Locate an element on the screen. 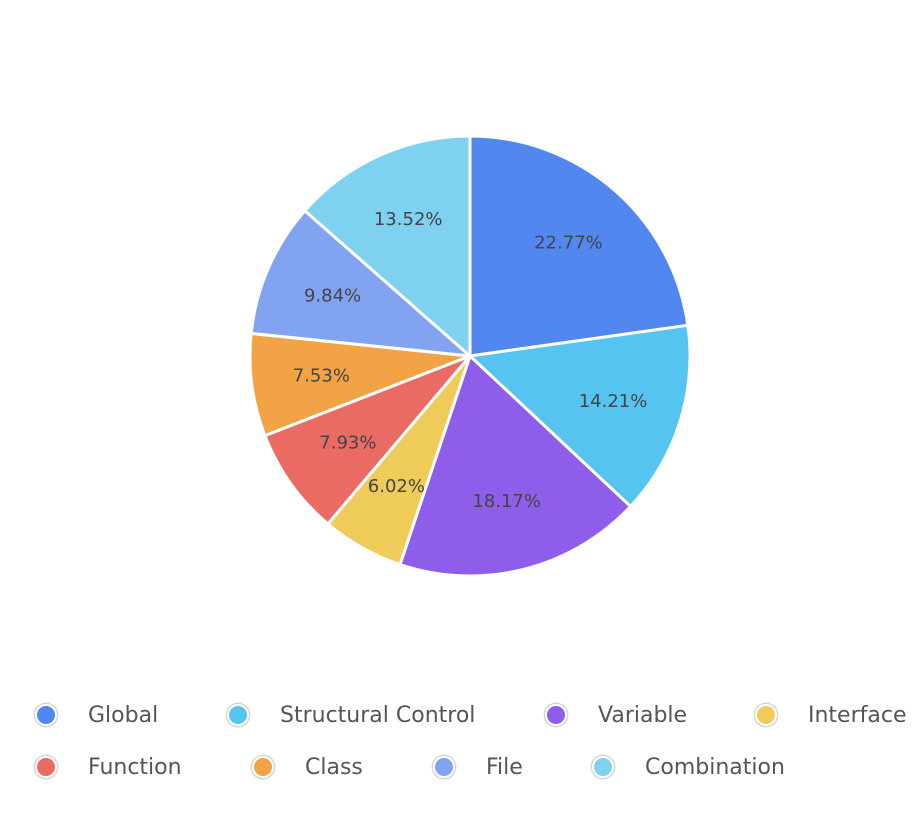  legend-label: Class is located at coordinates (334, 767).